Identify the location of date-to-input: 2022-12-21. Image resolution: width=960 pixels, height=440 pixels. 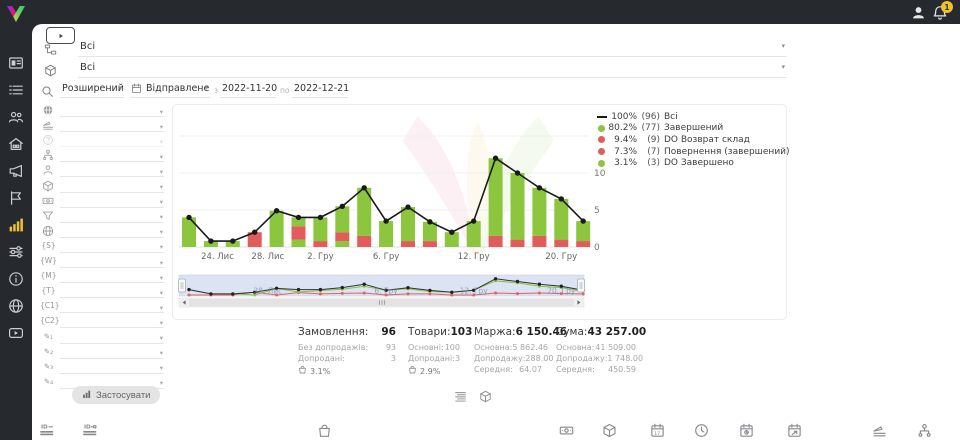
(320, 89).